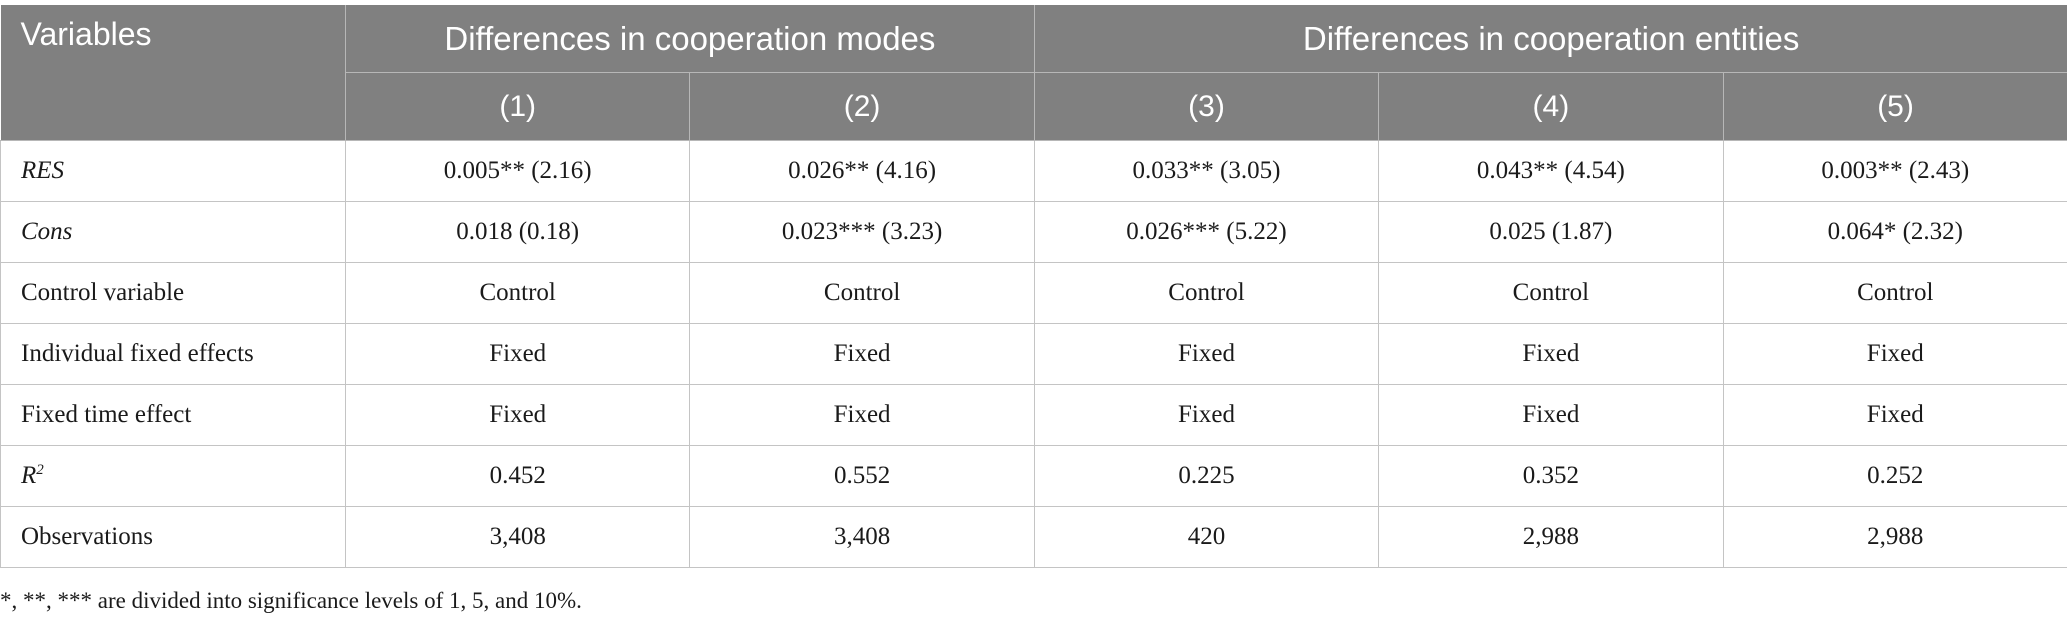 The width and height of the screenshot is (2067, 627). I want to click on table-cell: 0.018 (0.18), so click(518, 232).